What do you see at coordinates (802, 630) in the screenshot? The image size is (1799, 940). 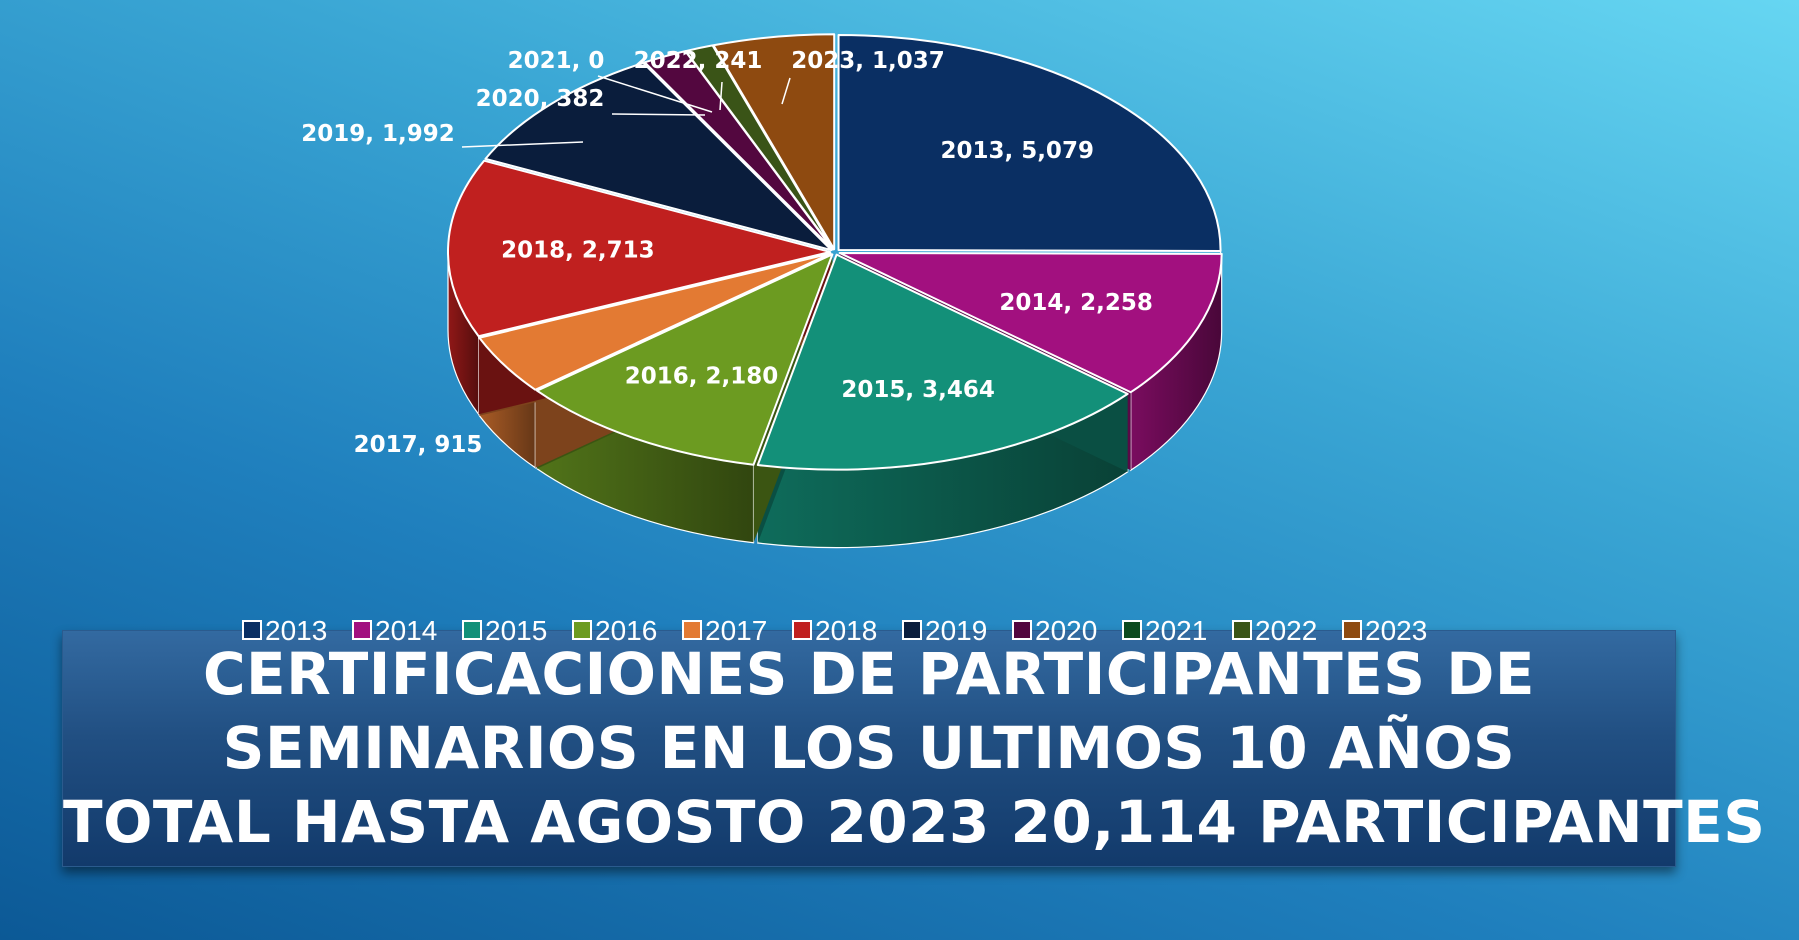 I see `legend-swatch-2018` at bounding box center [802, 630].